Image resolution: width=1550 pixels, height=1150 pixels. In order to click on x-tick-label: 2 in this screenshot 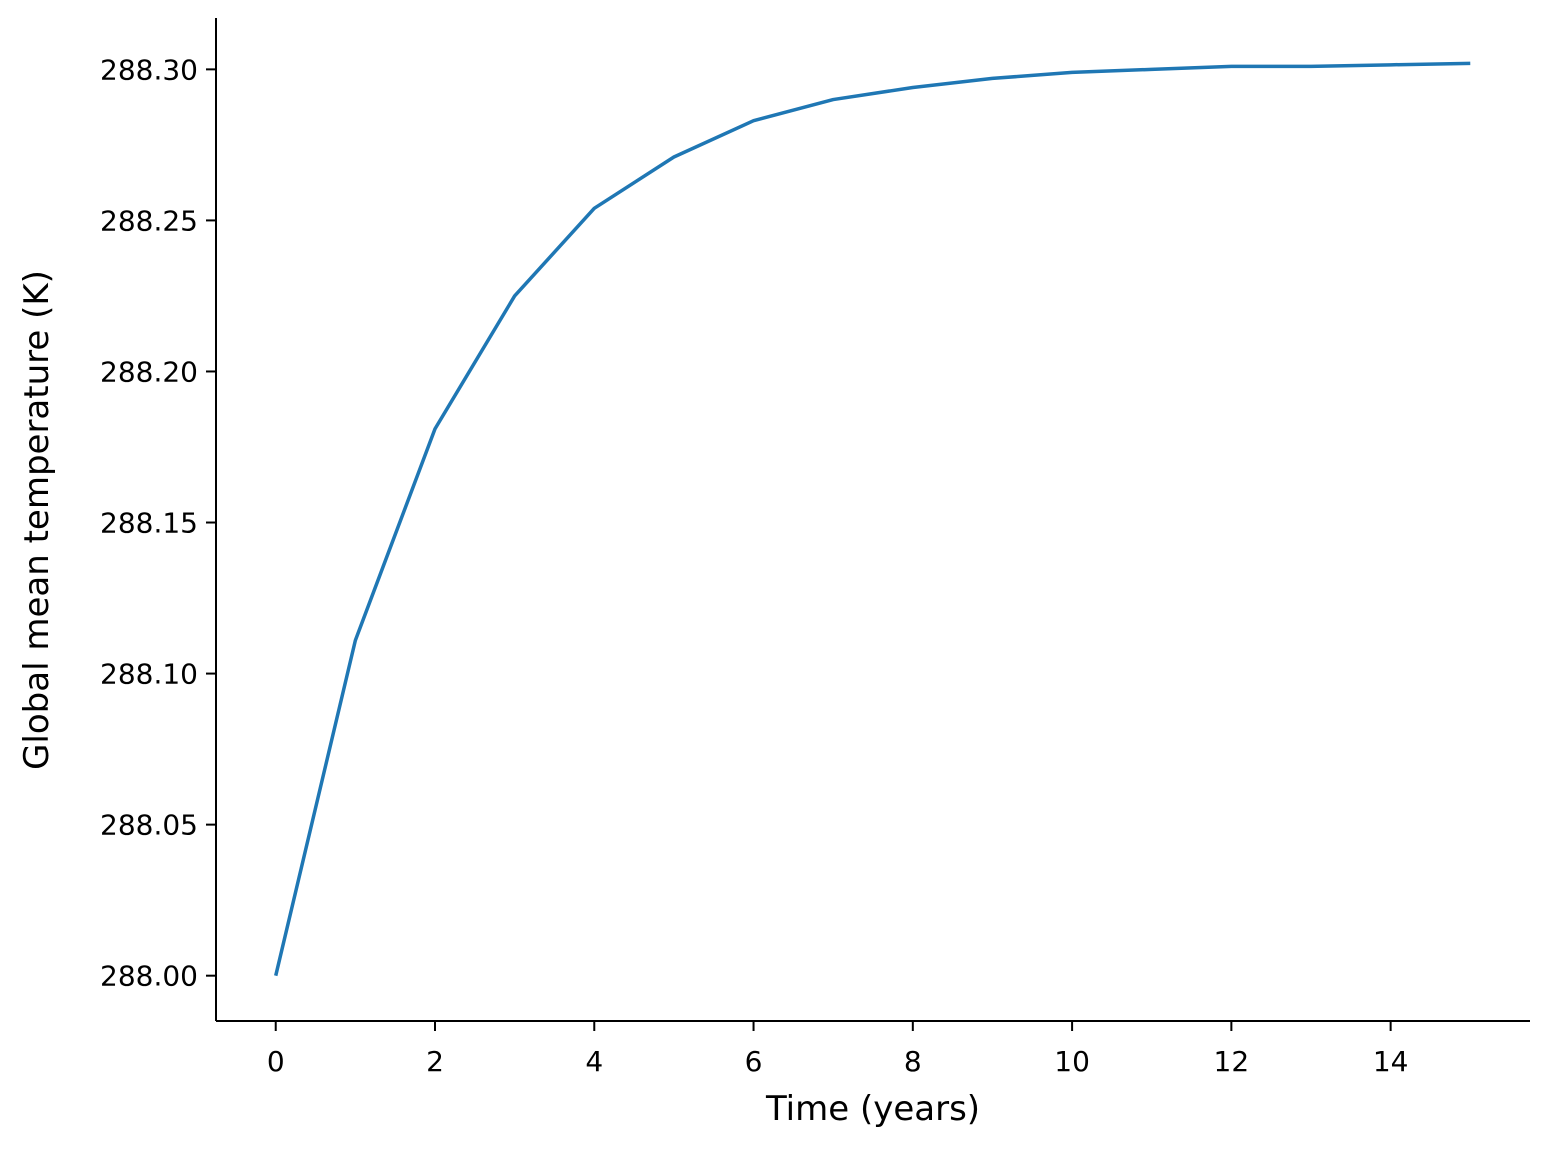, I will do `click(435, 1061)`.